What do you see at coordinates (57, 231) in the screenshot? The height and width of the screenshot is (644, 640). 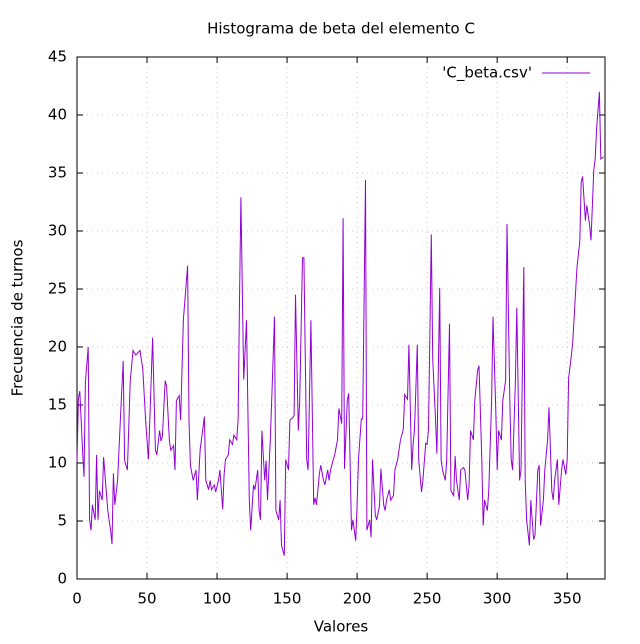 I see `y-tick-label: 30` at bounding box center [57, 231].